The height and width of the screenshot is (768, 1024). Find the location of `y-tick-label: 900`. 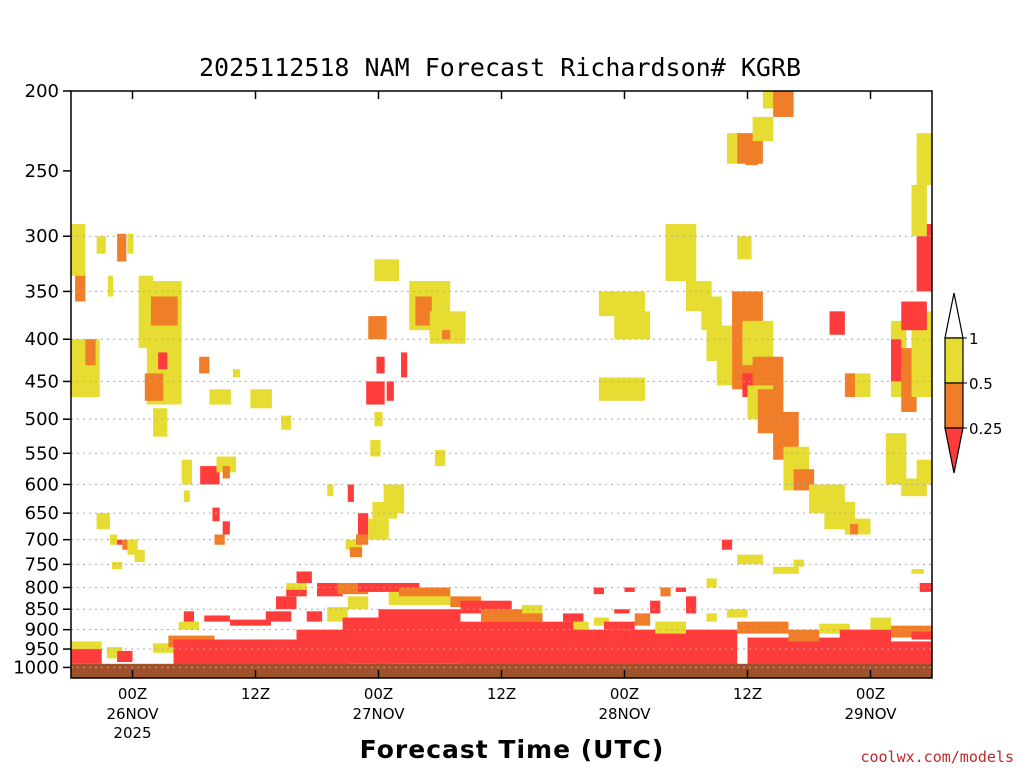

y-tick-label: 900 is located at coordinates (42, 630).